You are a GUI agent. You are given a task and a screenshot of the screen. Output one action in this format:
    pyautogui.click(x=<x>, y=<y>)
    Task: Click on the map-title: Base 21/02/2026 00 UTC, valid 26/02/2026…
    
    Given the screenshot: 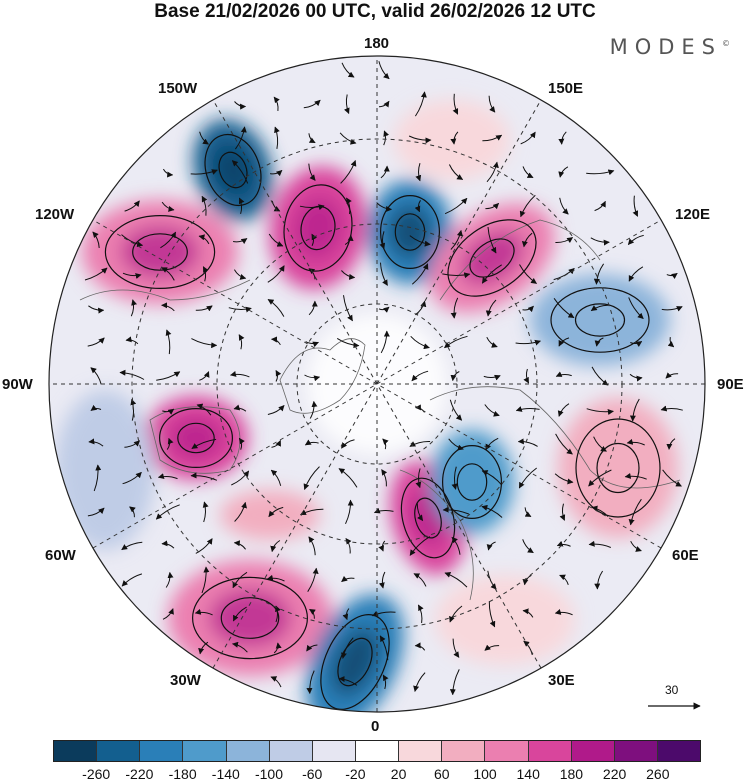 What is the action you would take?
    pyautogui.click(x=375, y=11)
    